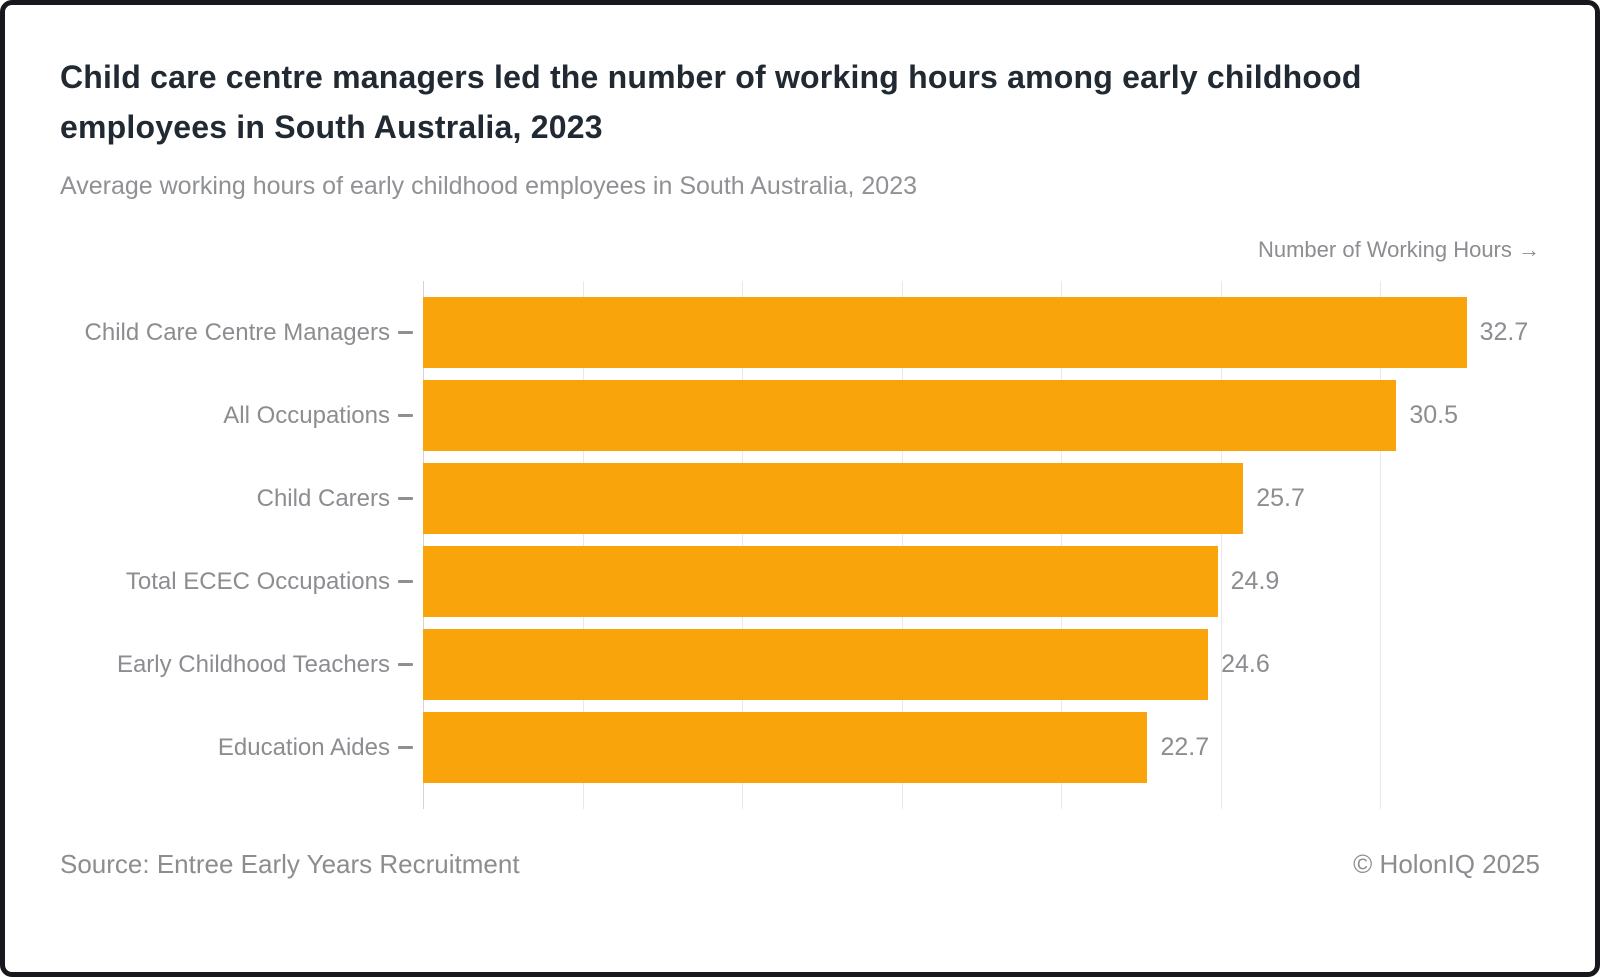 The height and width of the screenshot is (977, 1600). I want to click on y-axis-line, so click(423, 545).